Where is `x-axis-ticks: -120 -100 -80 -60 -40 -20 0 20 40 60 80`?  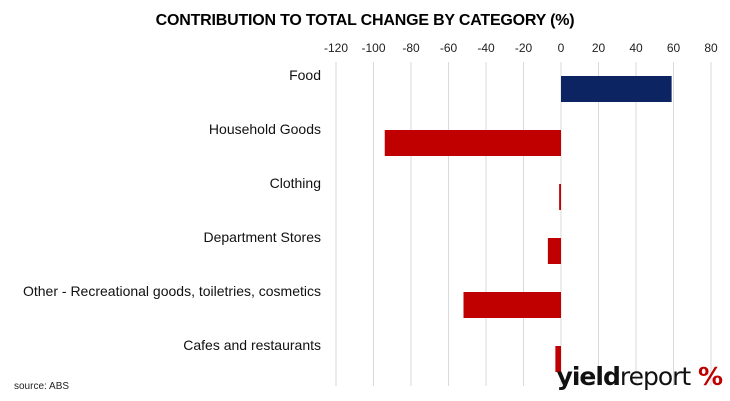 x-axis-ticks: -120 -100 -80 -60 -40 -20 0 20 40 60 80 is located at coordinates (521, 48).